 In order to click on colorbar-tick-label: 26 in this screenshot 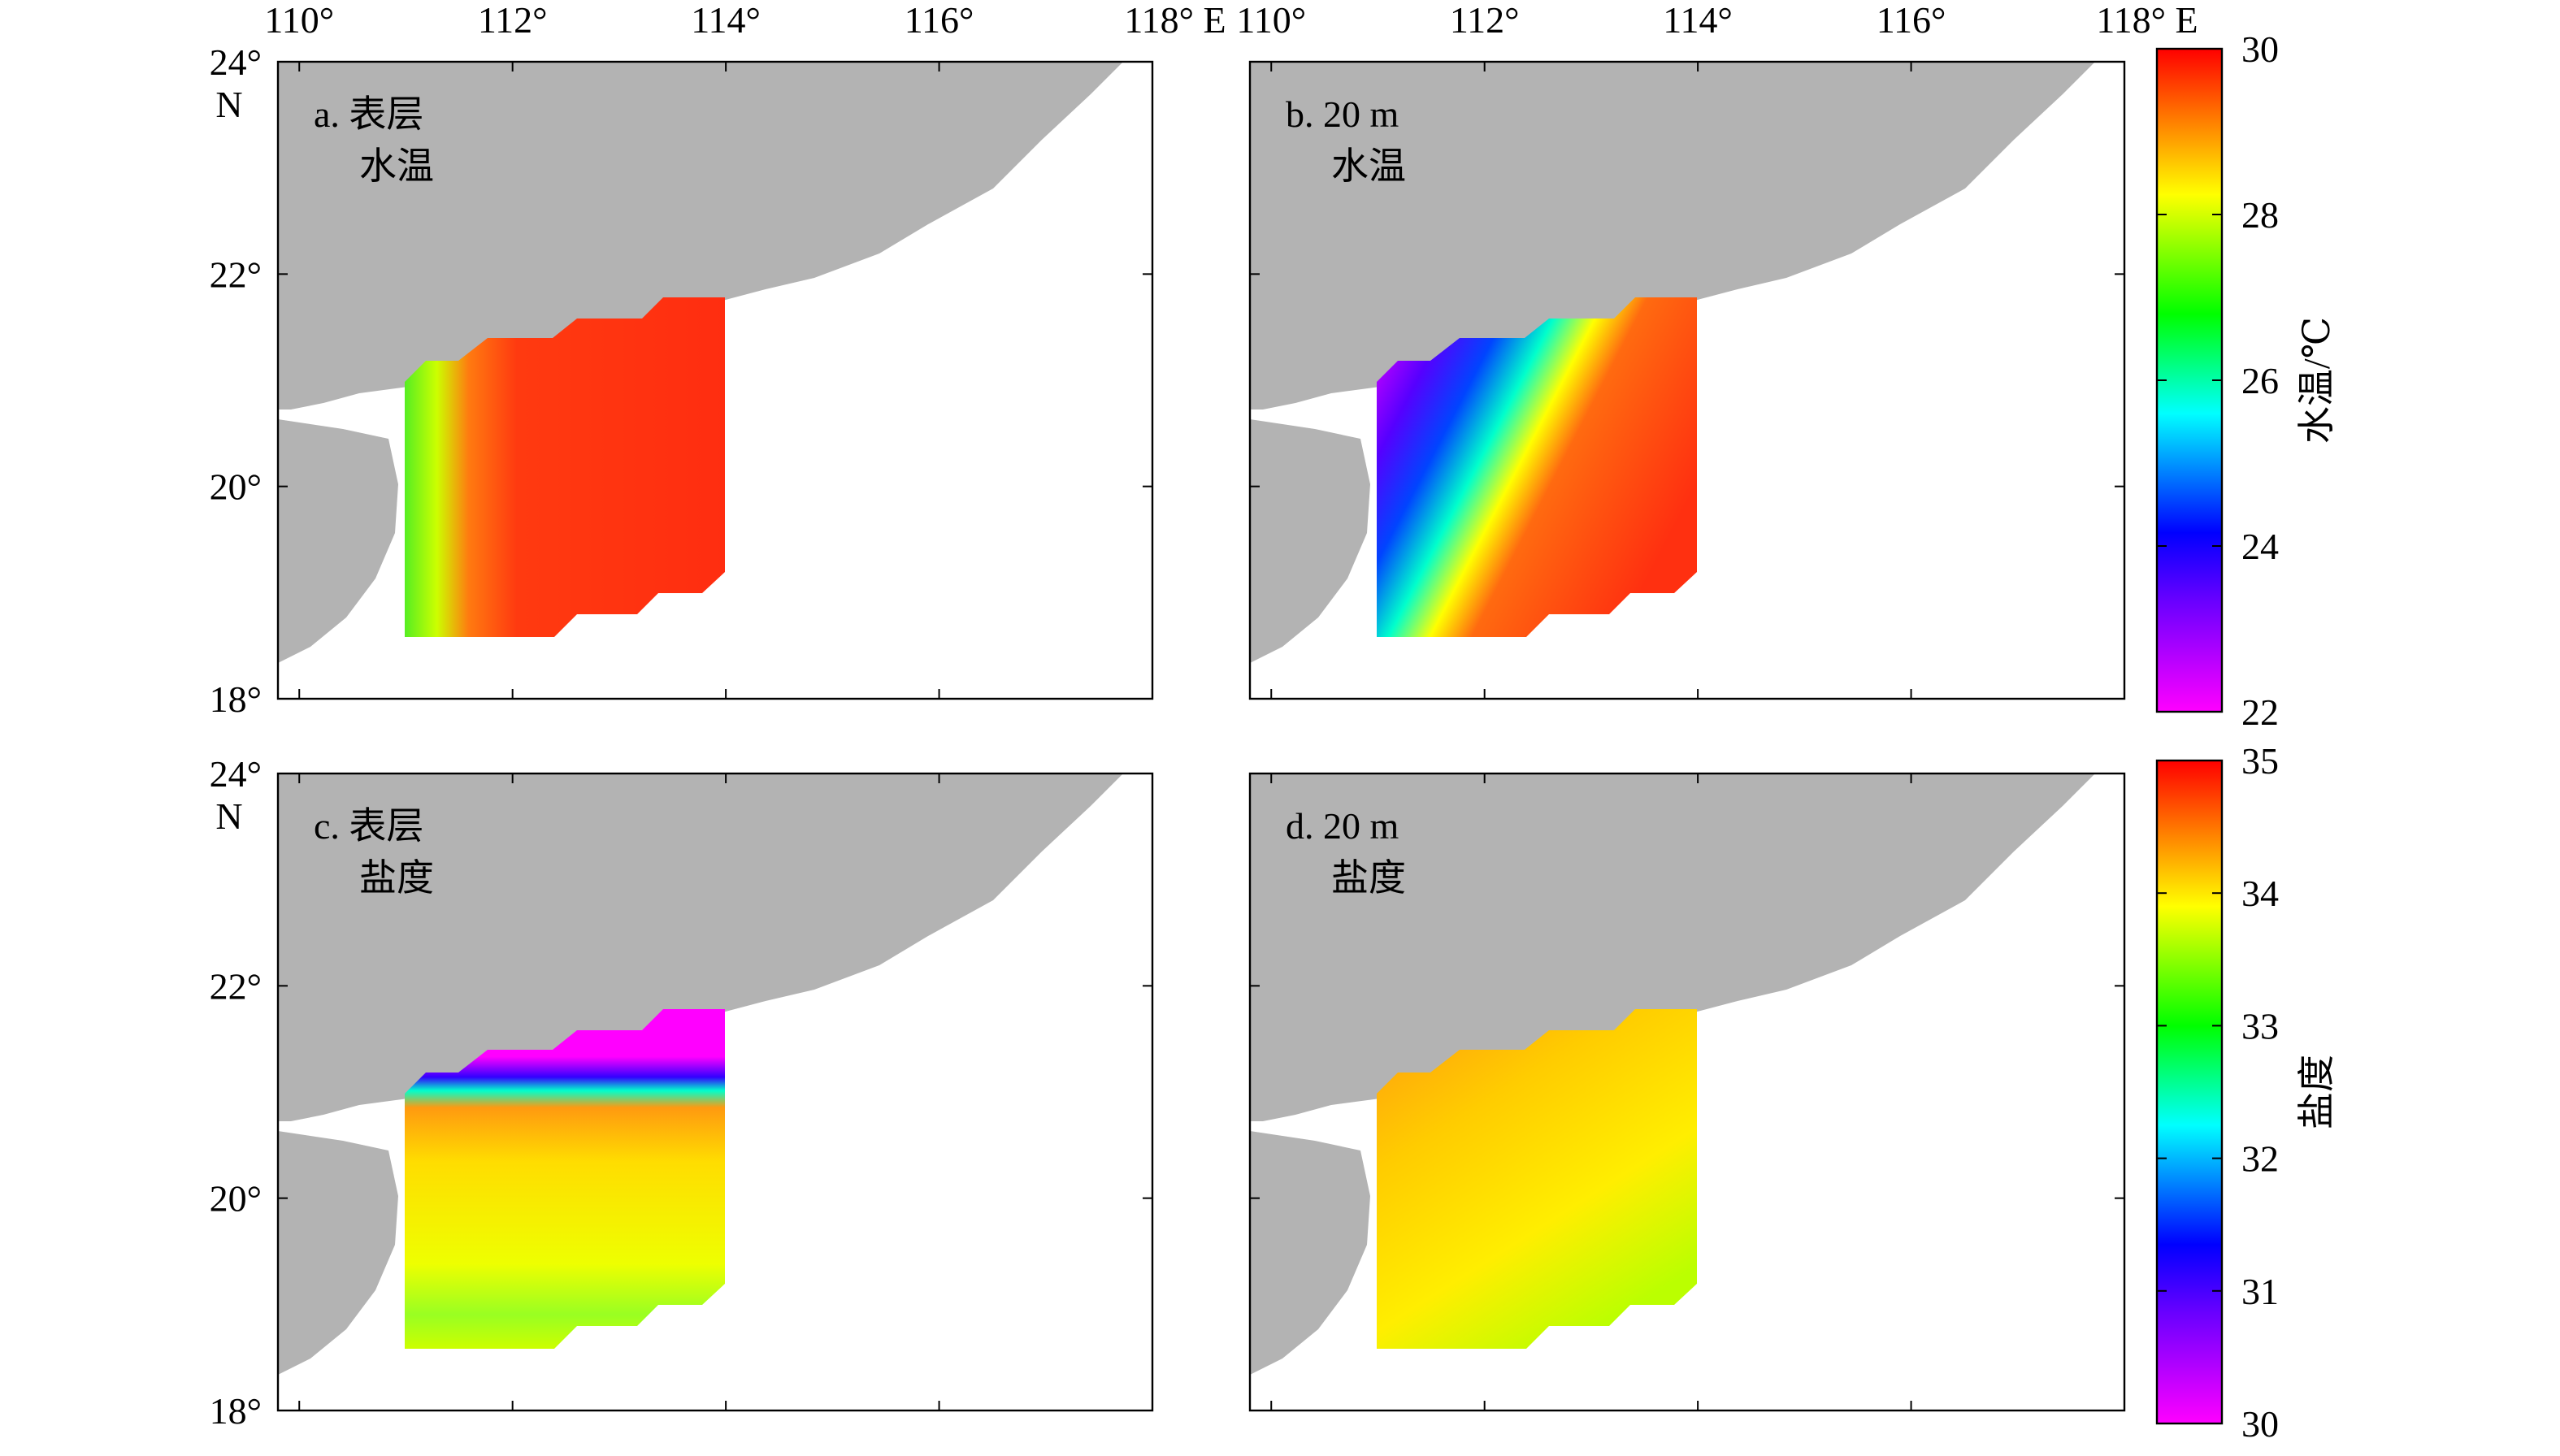, I will do `click(2260, 380)`.